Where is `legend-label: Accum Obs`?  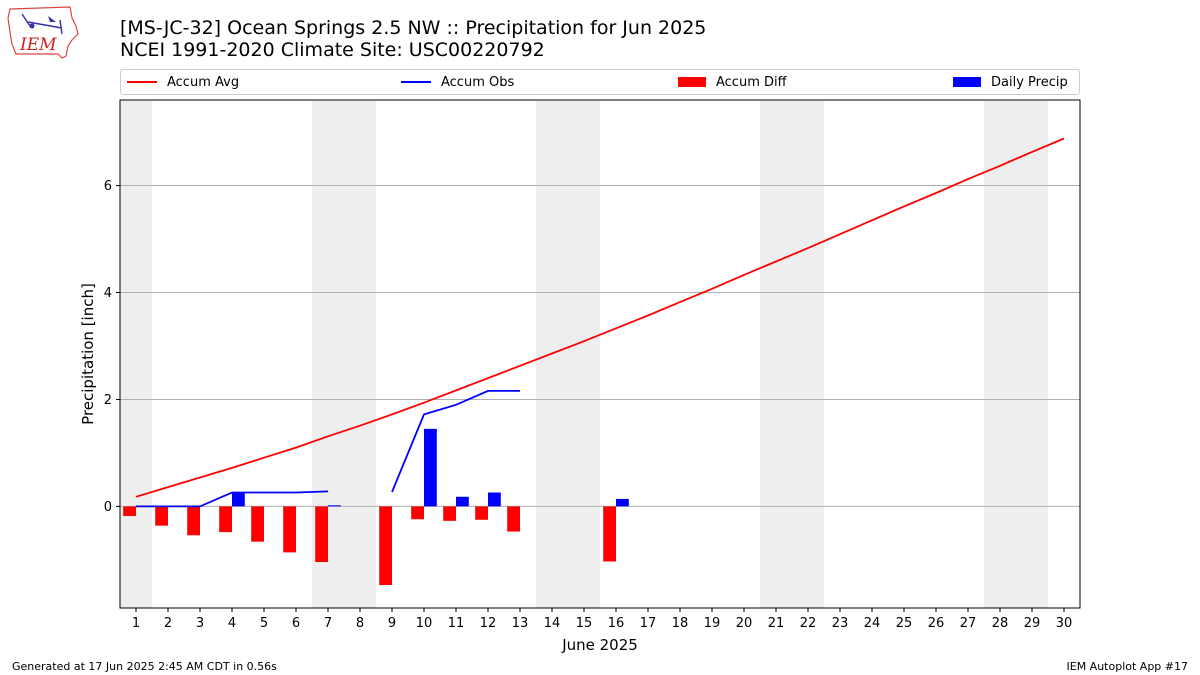 legend-label: Accum Obs is located at coordinates (478, 82).